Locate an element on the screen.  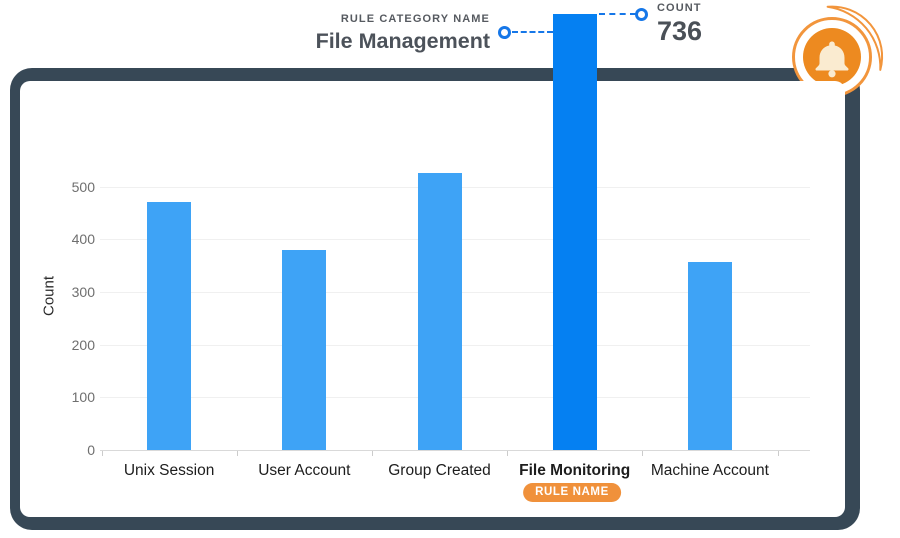
left-connector-line is located at coordinates (532, 32).